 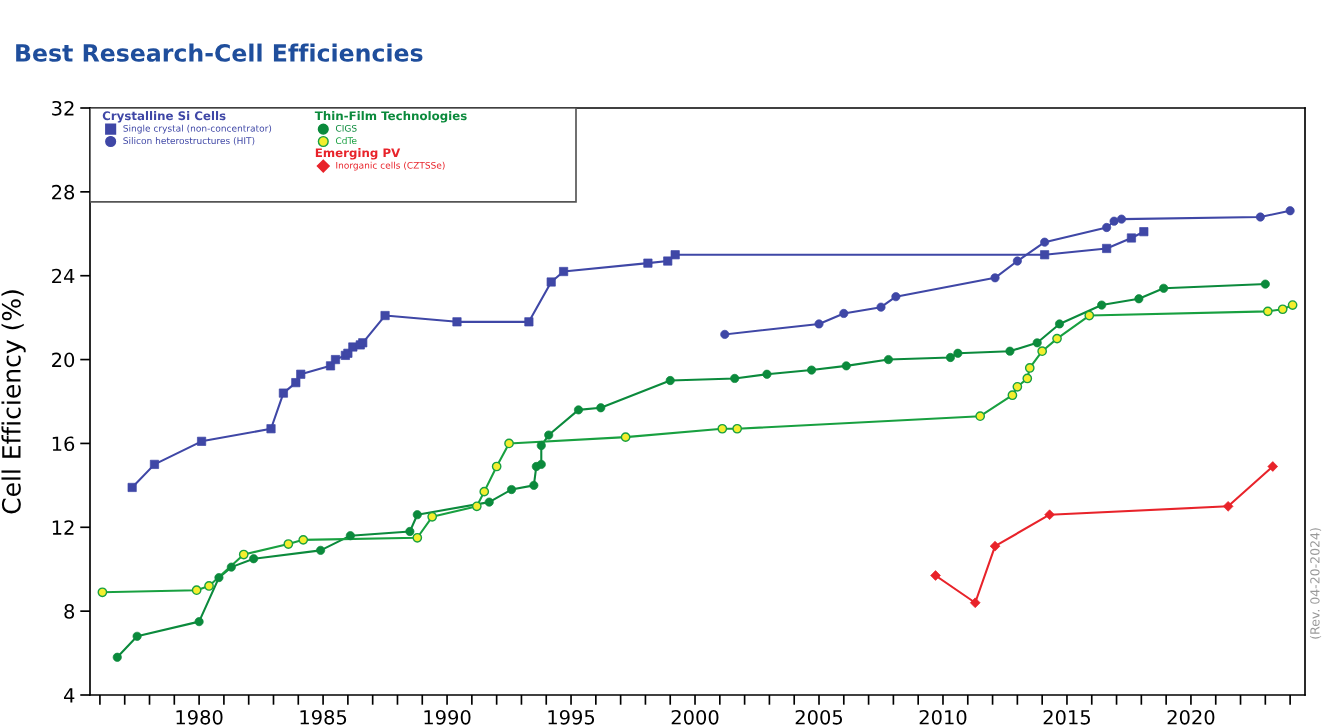 What do you see at coordinates (390, 117) in the screenshot?
I see `annotation: Thin-Film Technologies` at bounding box center [390, 117].